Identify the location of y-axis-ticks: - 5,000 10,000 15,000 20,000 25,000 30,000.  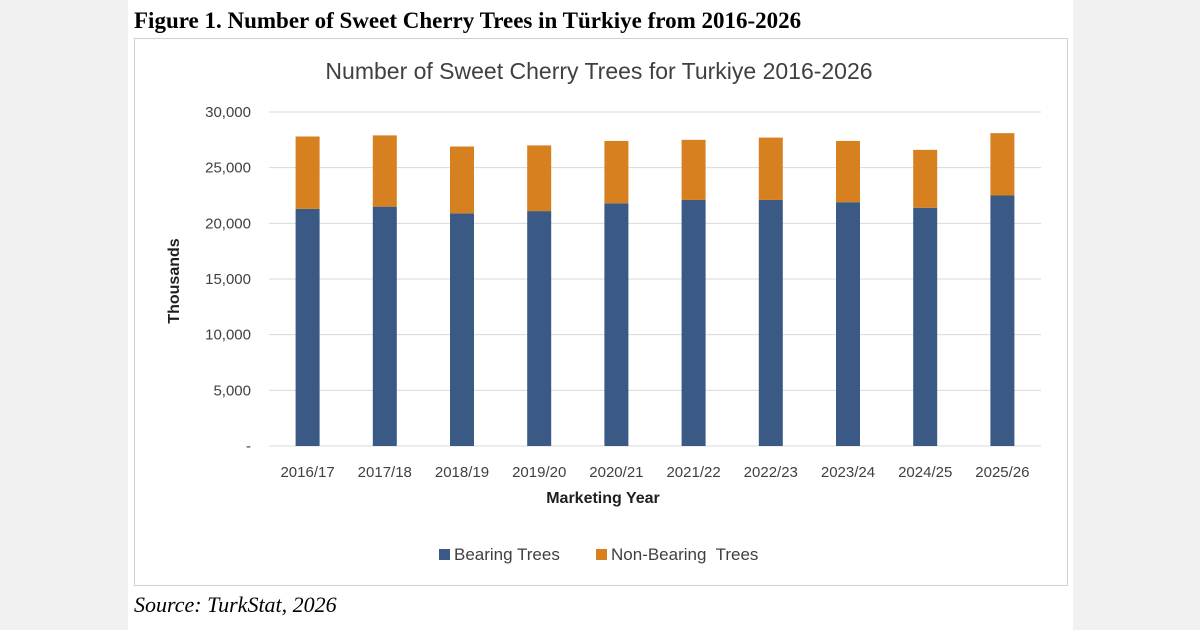
(228, 279).